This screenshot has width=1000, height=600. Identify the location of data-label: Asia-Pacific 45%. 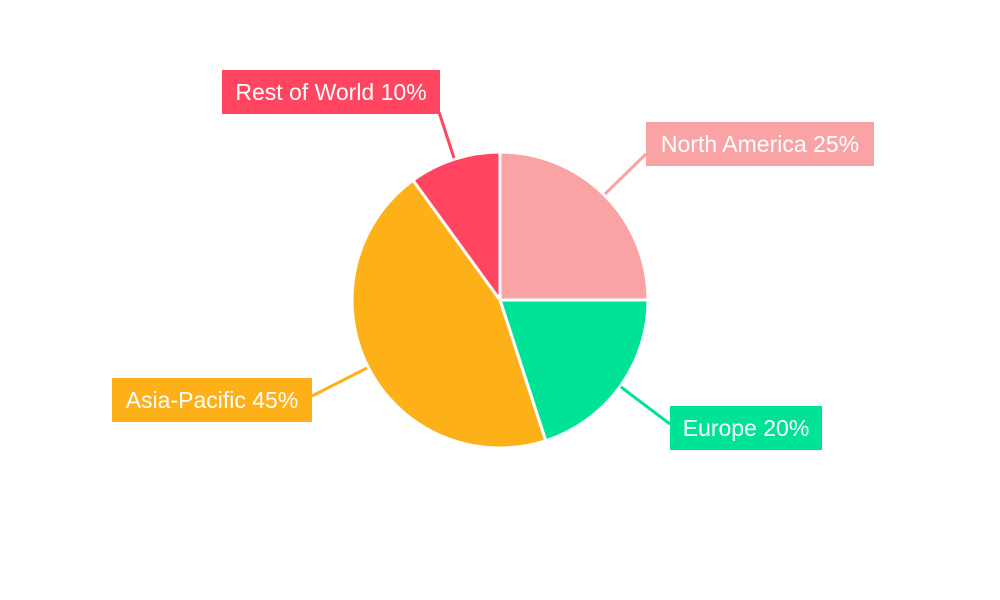
(212, 400).